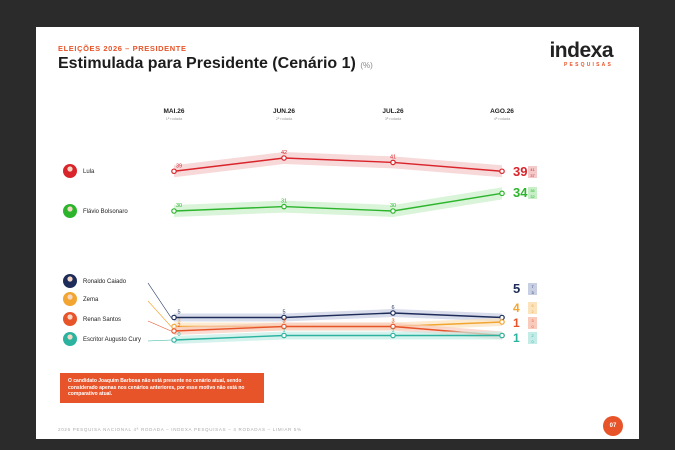 The image size is (675, 450). What do you see at coordinates (502, 119) in the screenshot?
I see `x-tick-sublabel: 4ª rodada` at bounding box center [502, 119].